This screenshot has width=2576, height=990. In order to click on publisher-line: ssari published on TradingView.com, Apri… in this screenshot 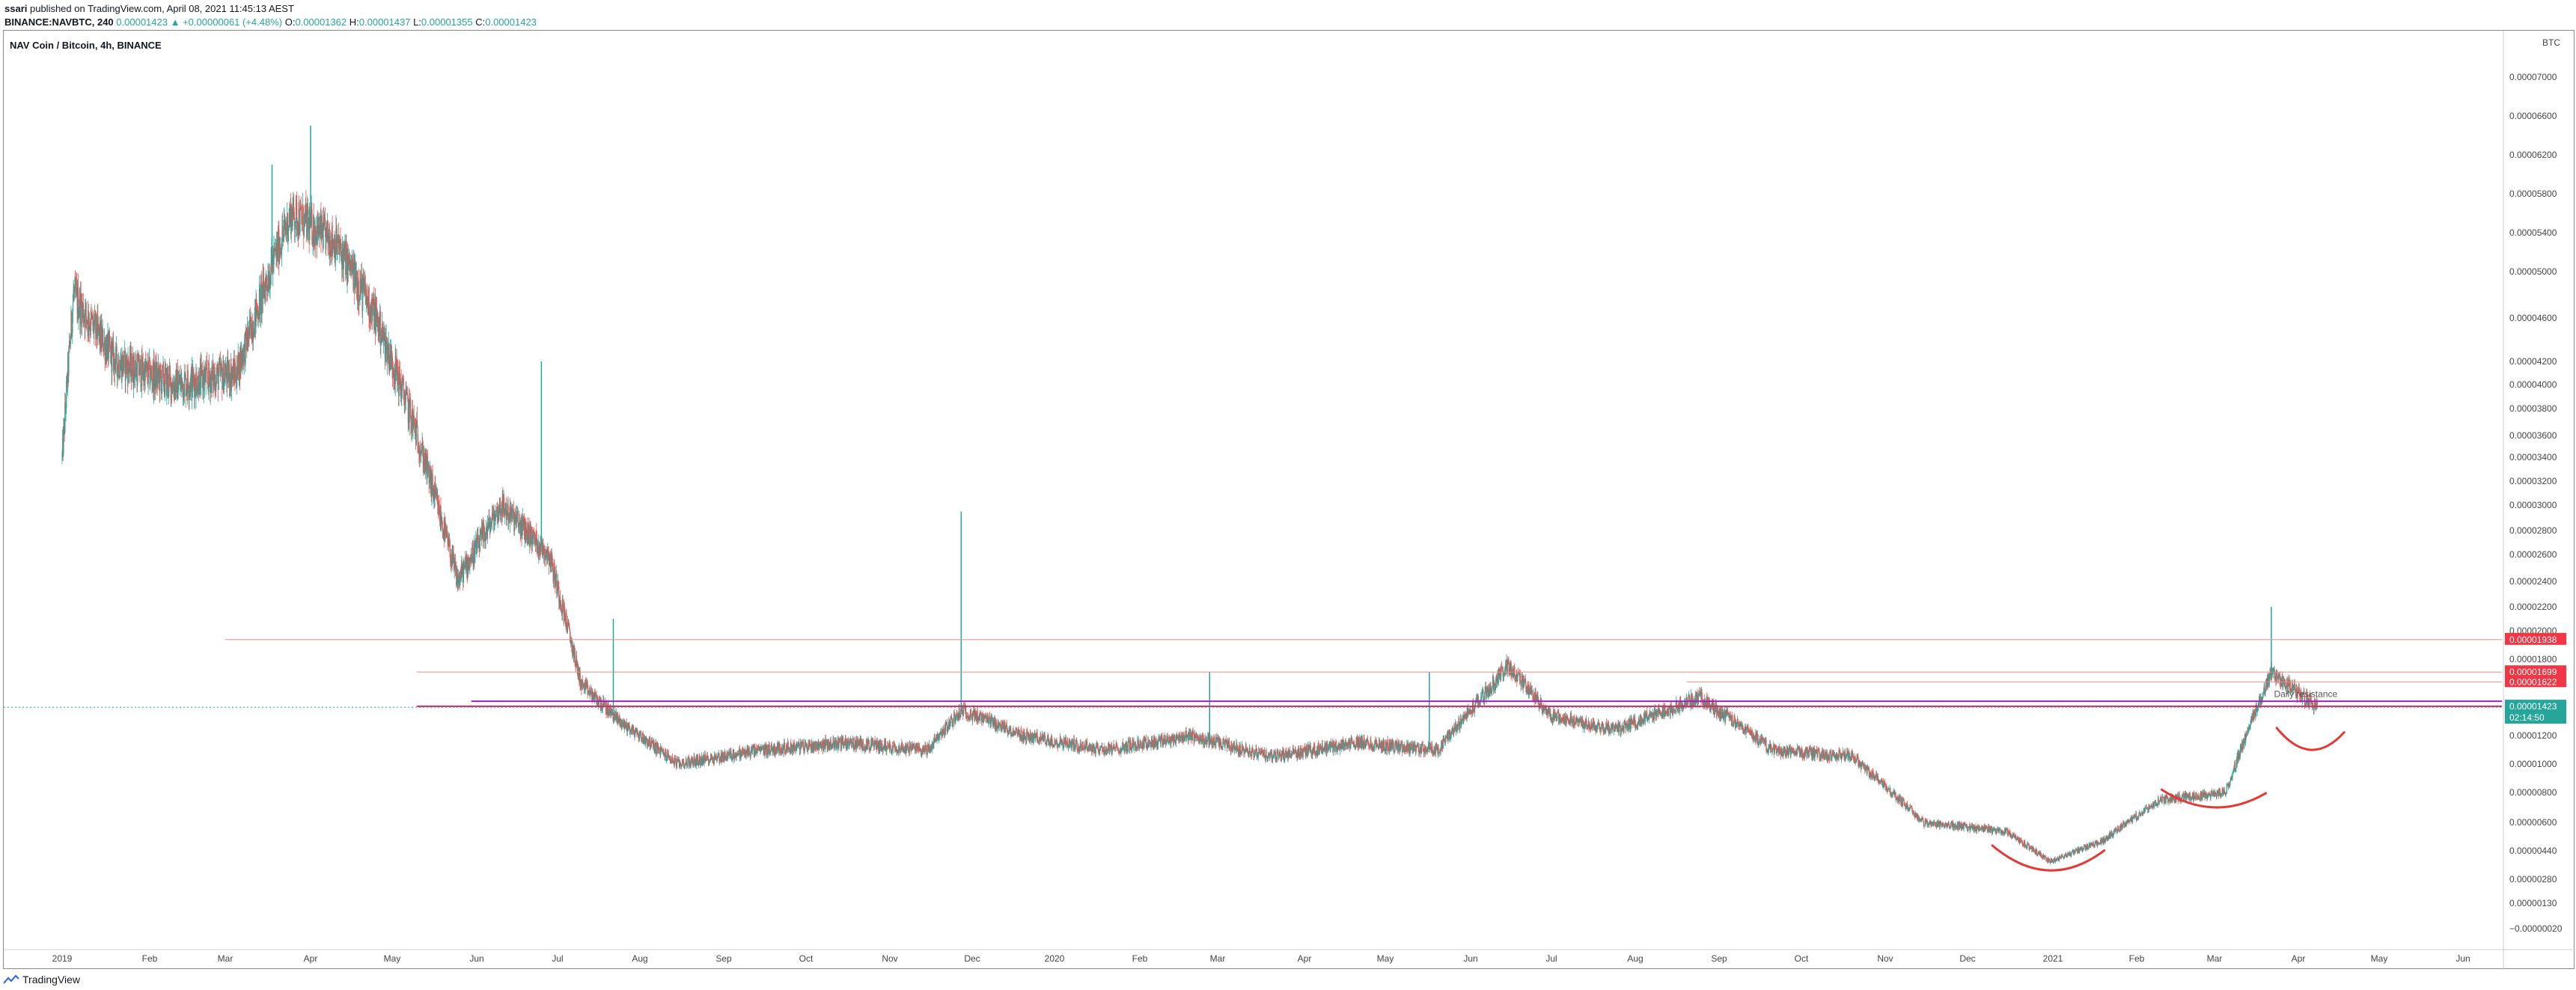, I will do `click(149, 8)`.